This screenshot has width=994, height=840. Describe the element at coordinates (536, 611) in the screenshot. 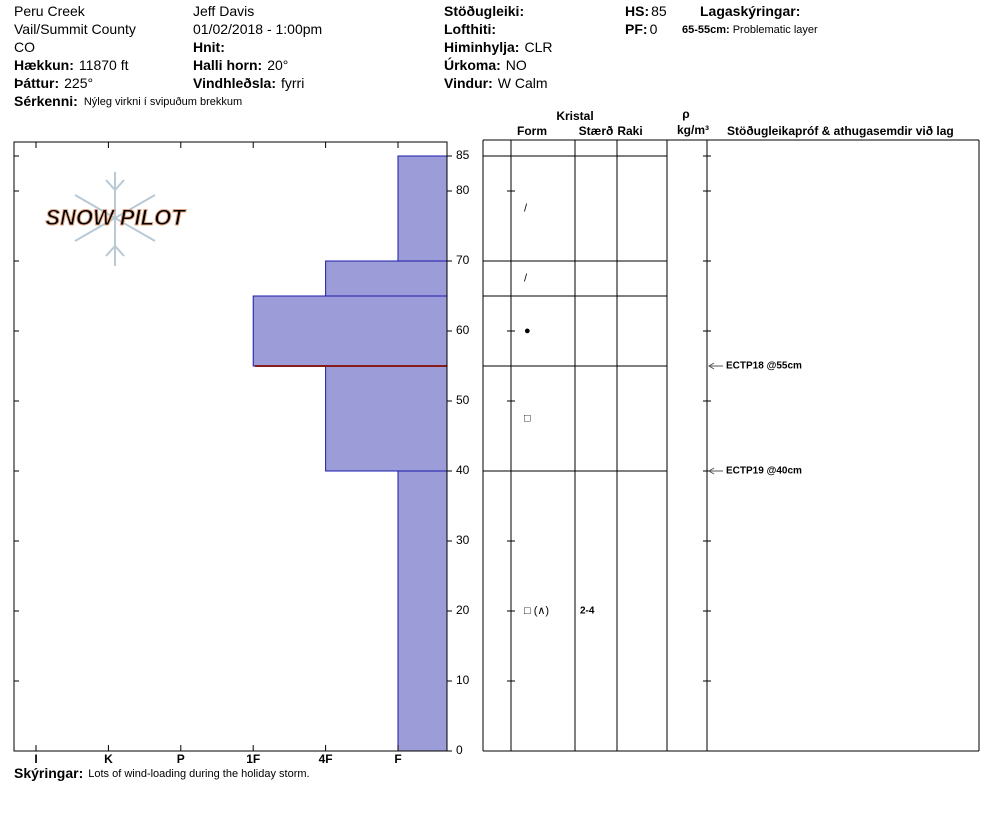

I see `grain-form: □ (∧)` at that location.